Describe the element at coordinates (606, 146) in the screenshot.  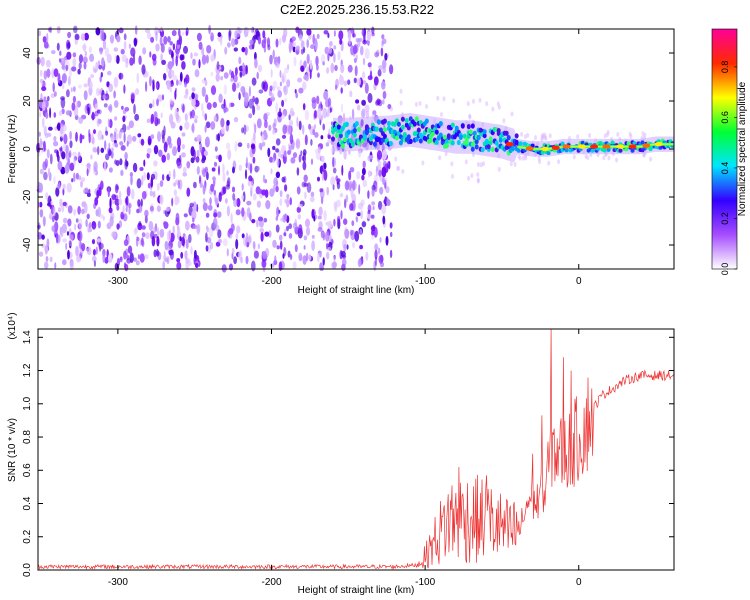
I see `spectrogram-hotspot` at that location.